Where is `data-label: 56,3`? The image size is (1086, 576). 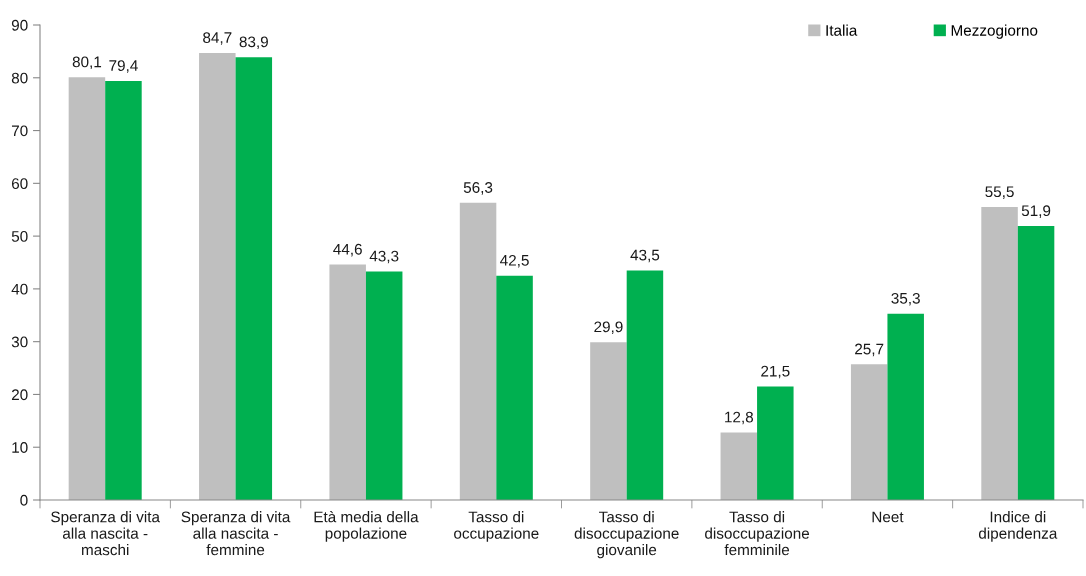
data-label: 56,3 is located at coordinates (478, 188).